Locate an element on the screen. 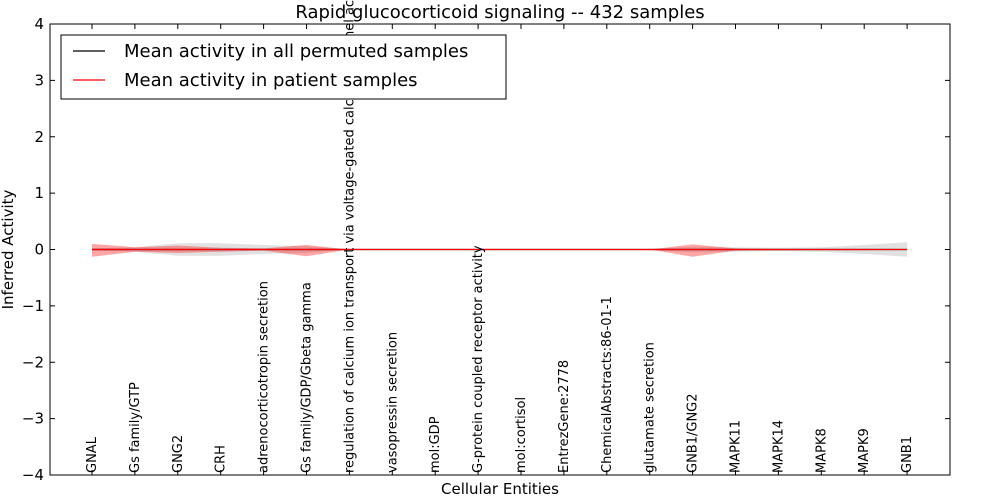 Image resolution: width=1000 pixels, height=500 pixels. band-patient is located at coordinates (500, 250).